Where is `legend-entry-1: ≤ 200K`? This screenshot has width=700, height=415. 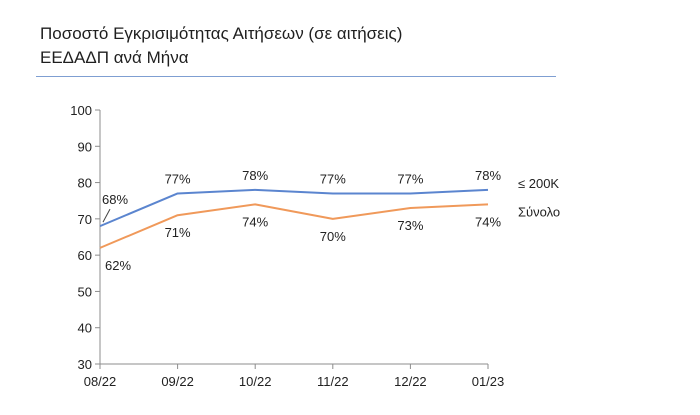
legend-entry-1: ≤ 200K is located at coordinates (538, 183).